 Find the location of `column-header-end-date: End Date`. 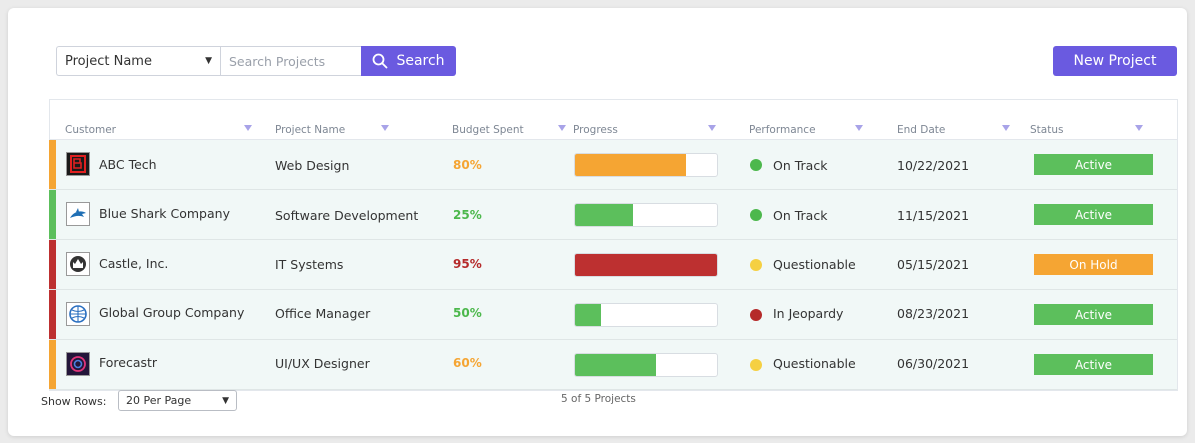

column-header-end-date: End Date is located at coordinates (921, 130).